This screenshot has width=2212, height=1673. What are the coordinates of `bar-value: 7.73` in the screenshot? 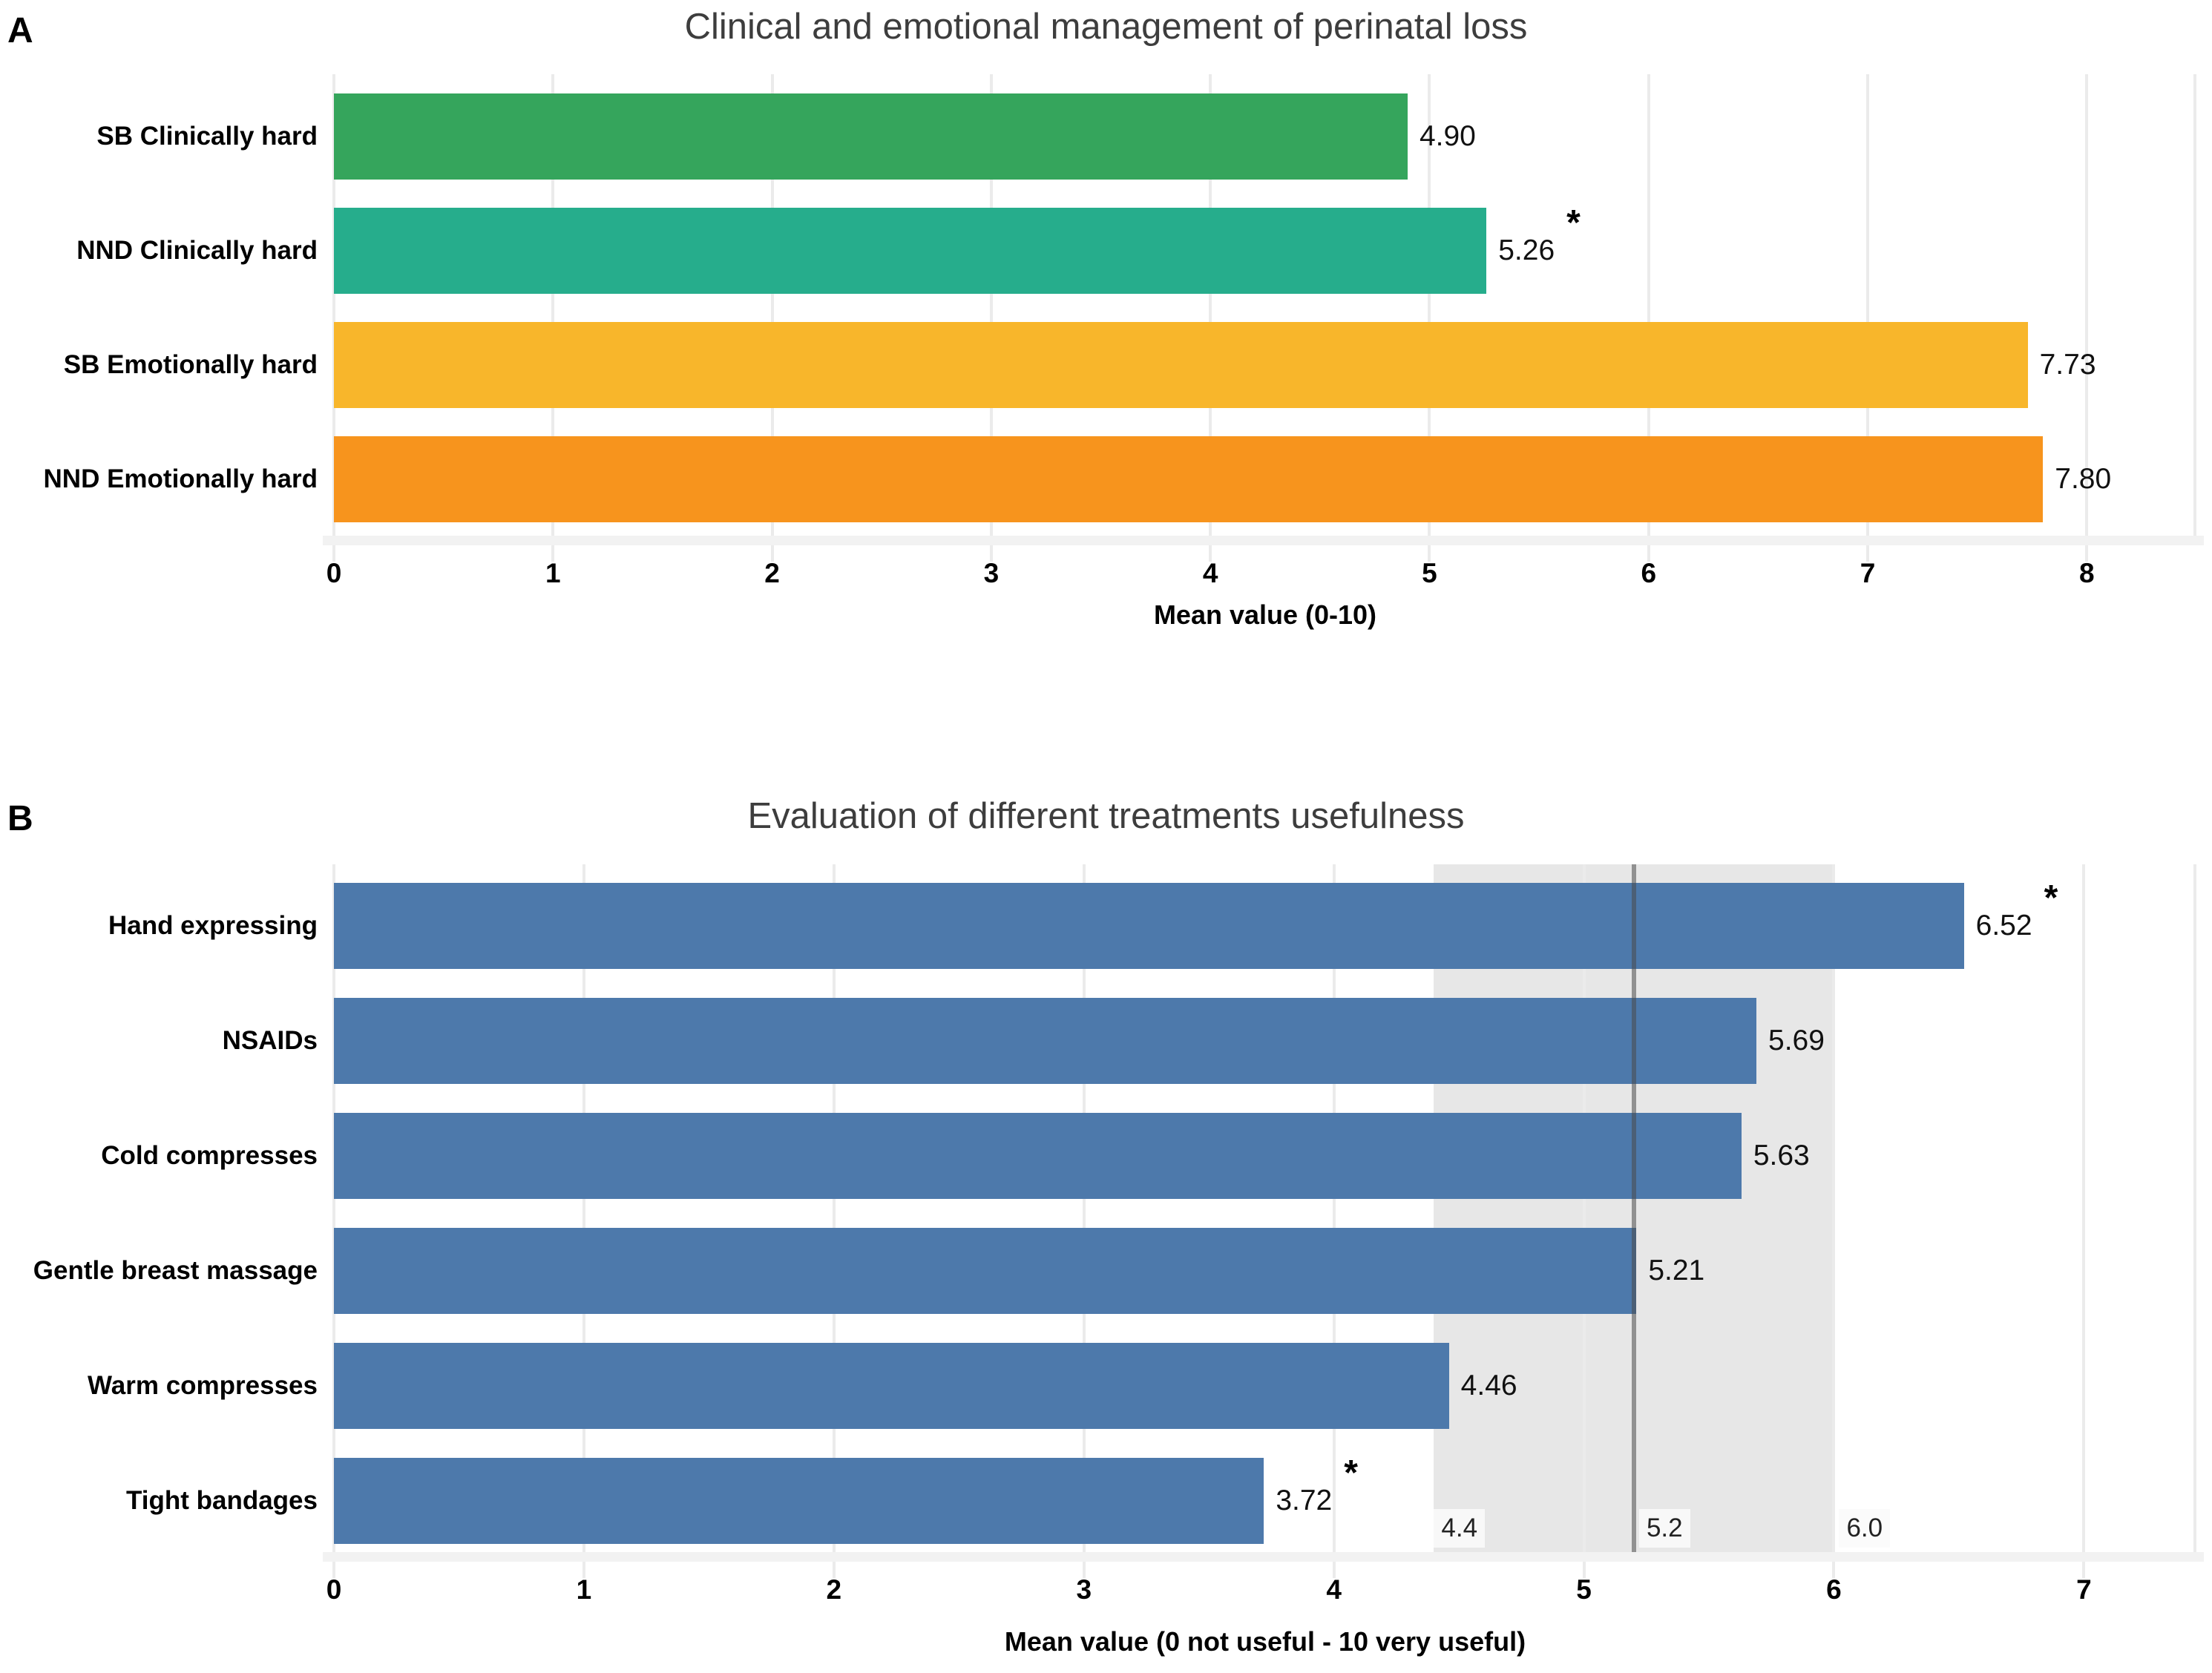 It's located at (2068, 365).